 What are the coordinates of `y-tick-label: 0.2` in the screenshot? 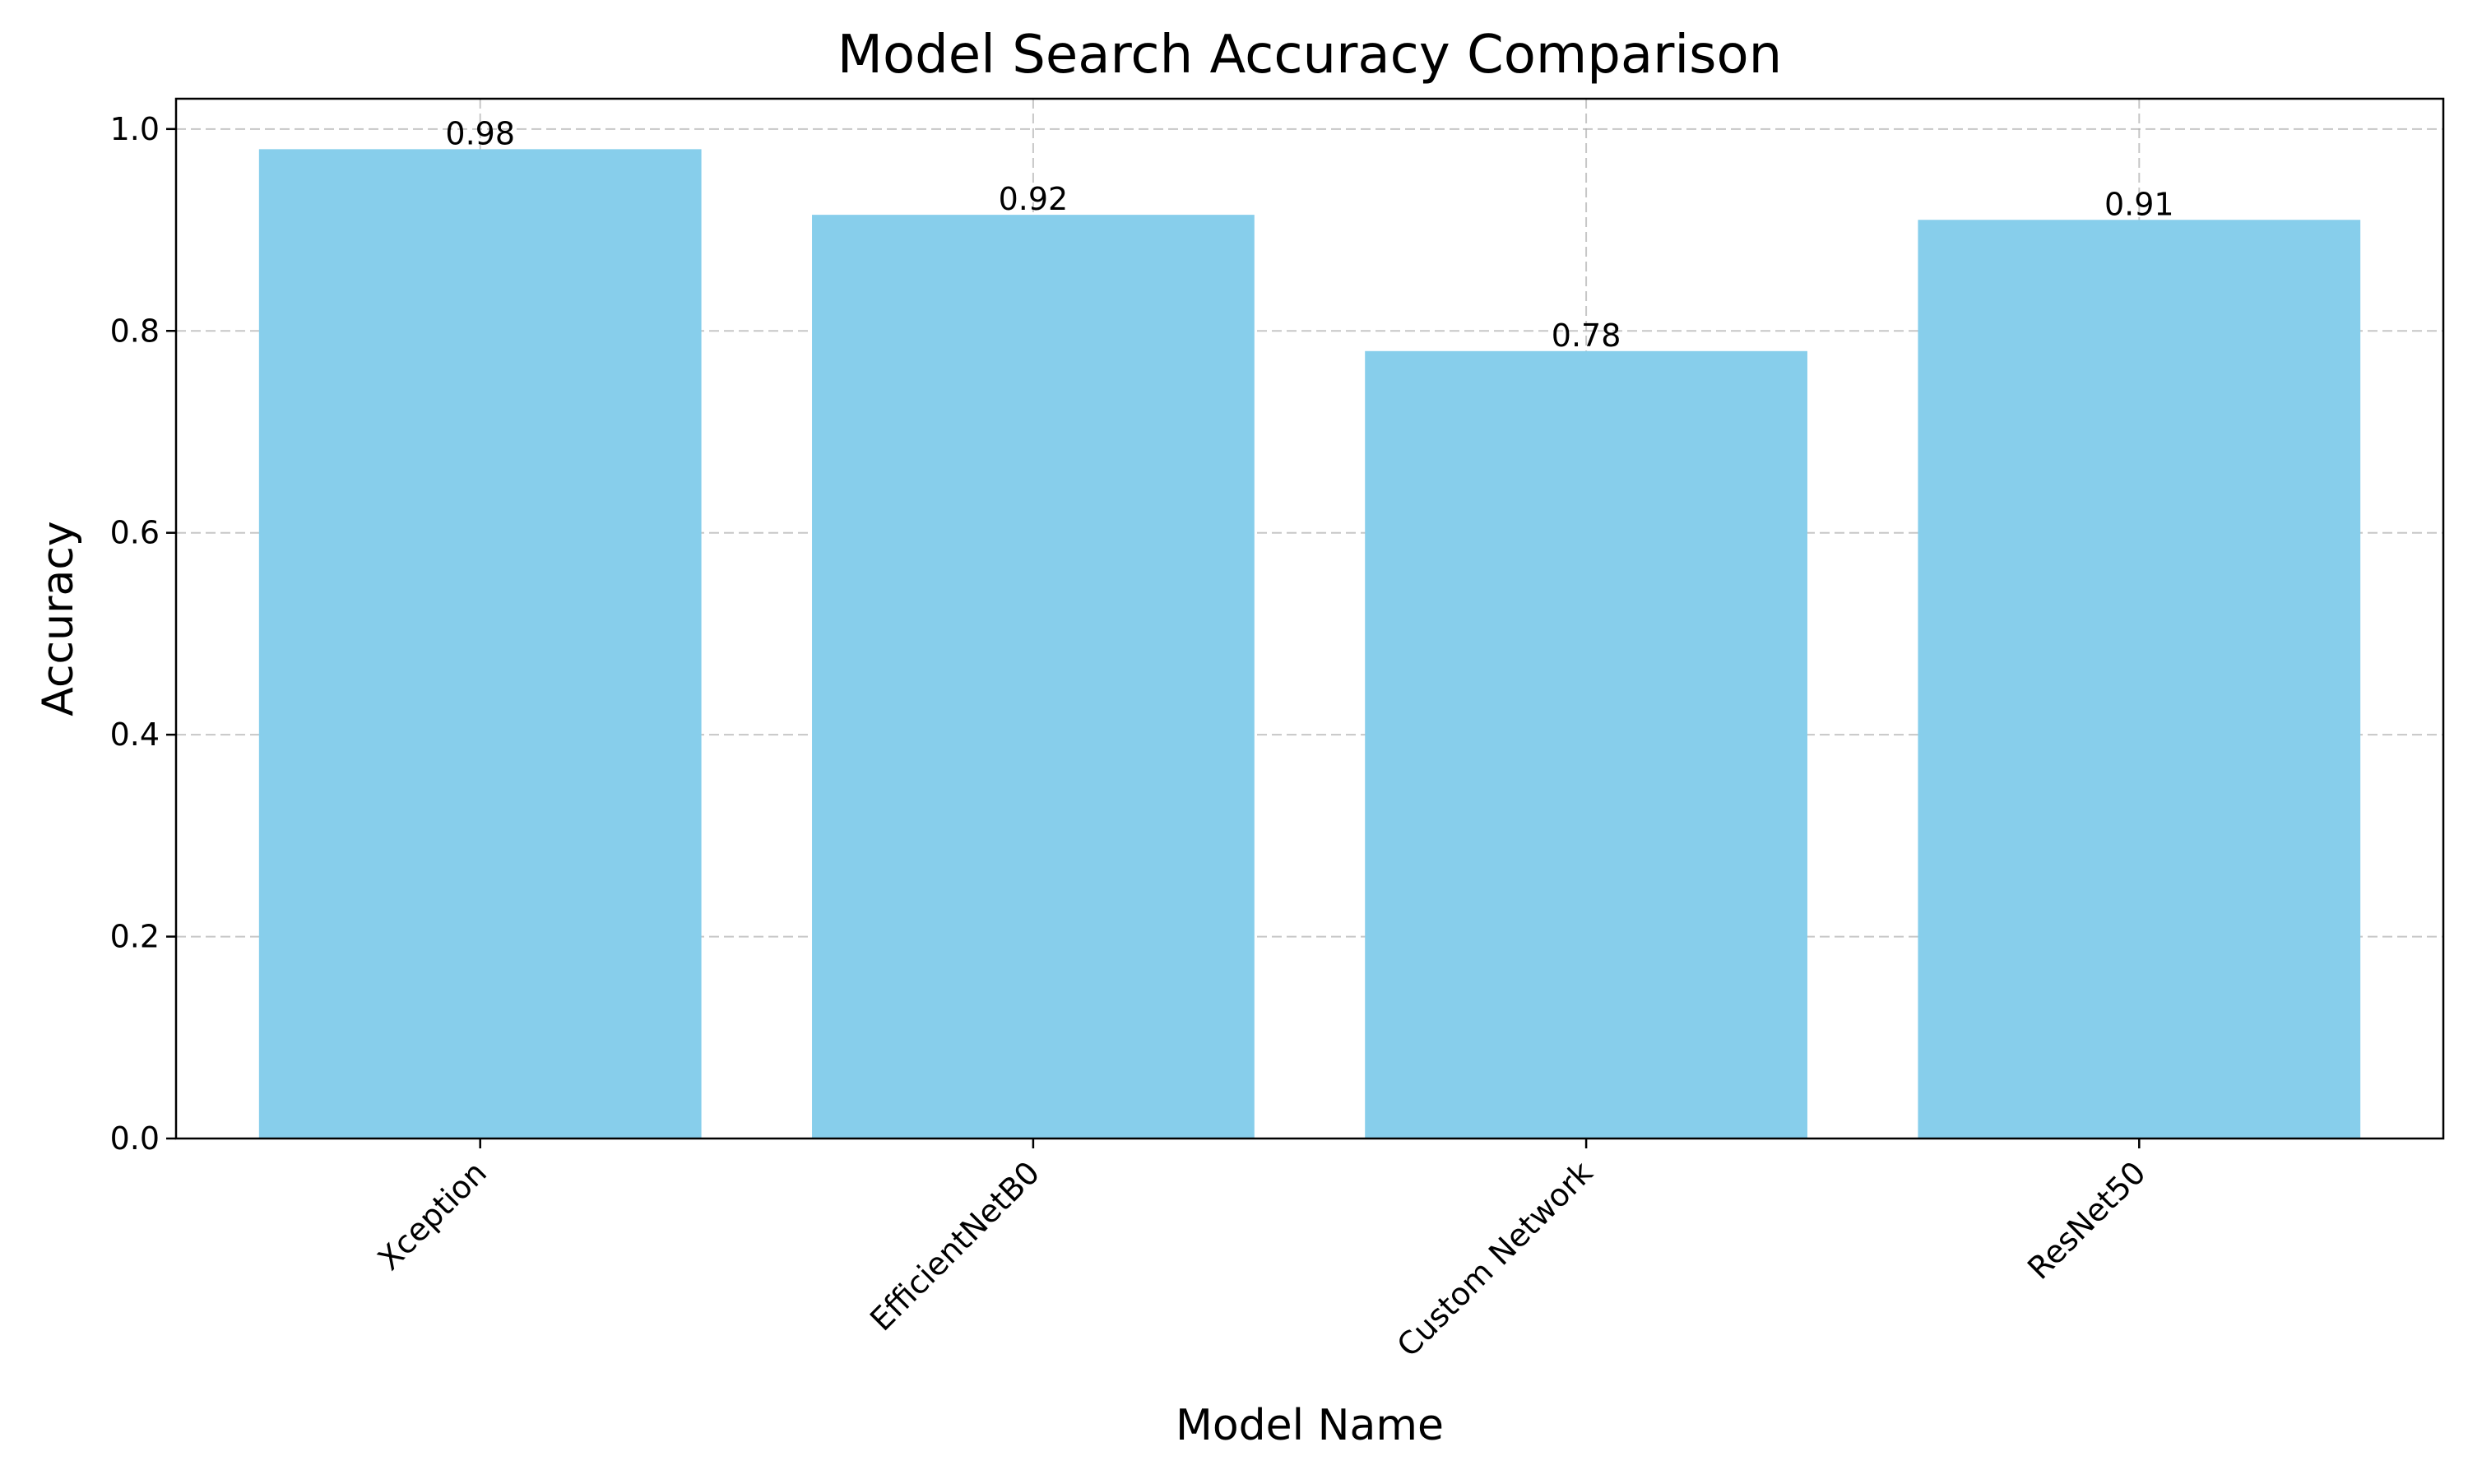 It's located at (135, 937).